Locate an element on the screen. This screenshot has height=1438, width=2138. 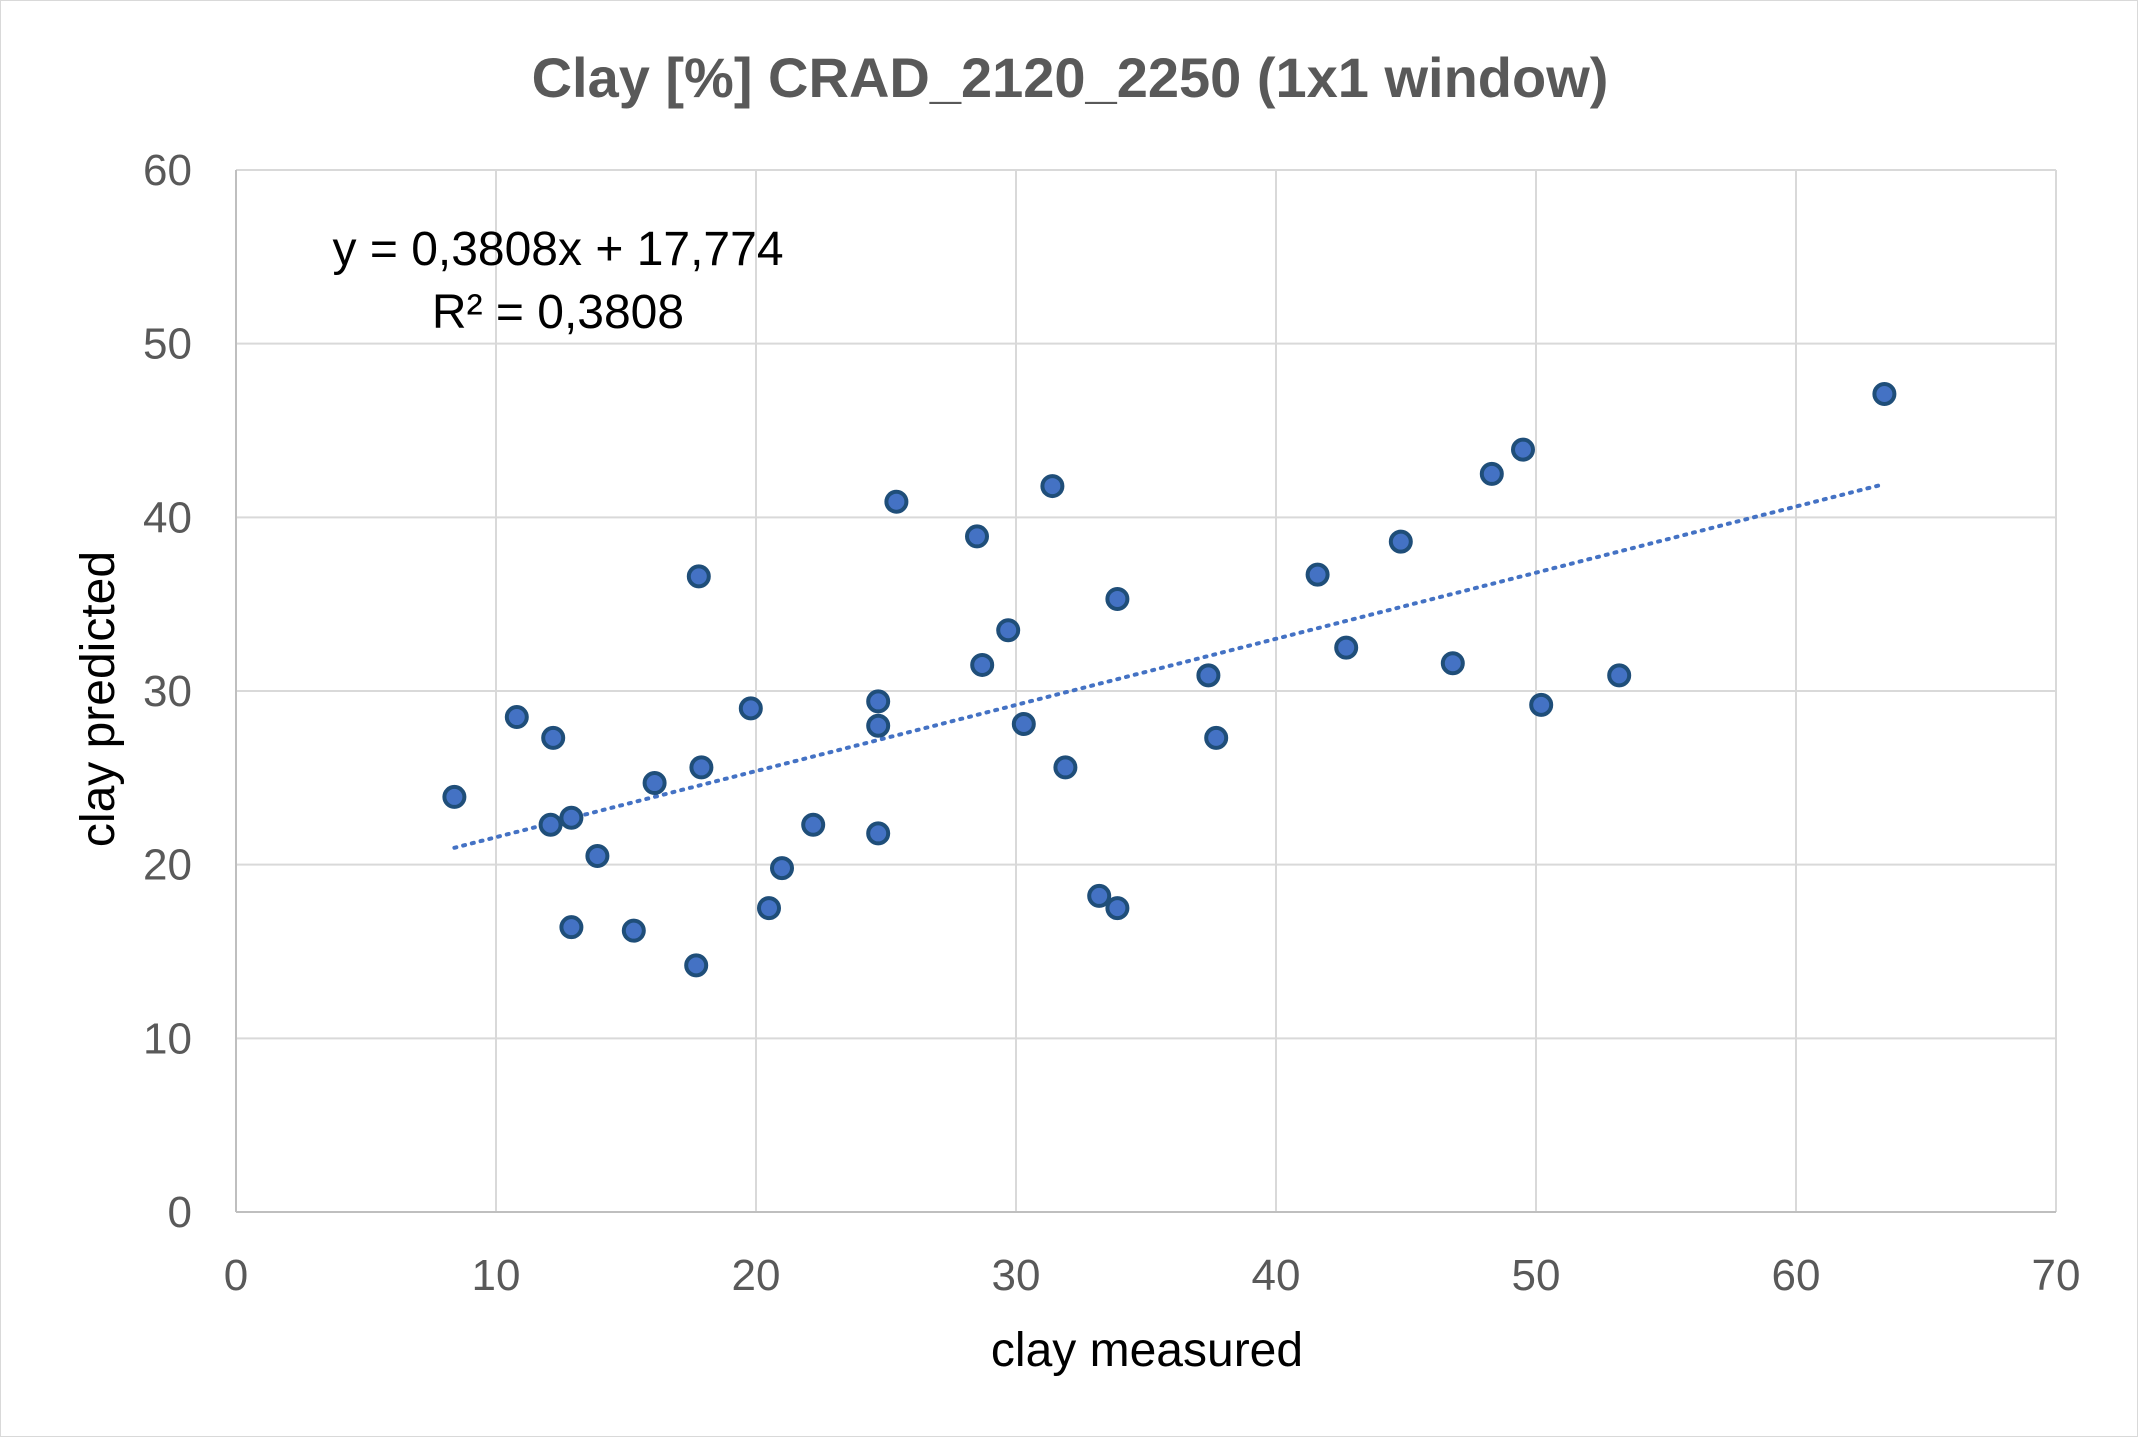
x-tick-label-60: 60 is located at coordinates (1796, 1275).